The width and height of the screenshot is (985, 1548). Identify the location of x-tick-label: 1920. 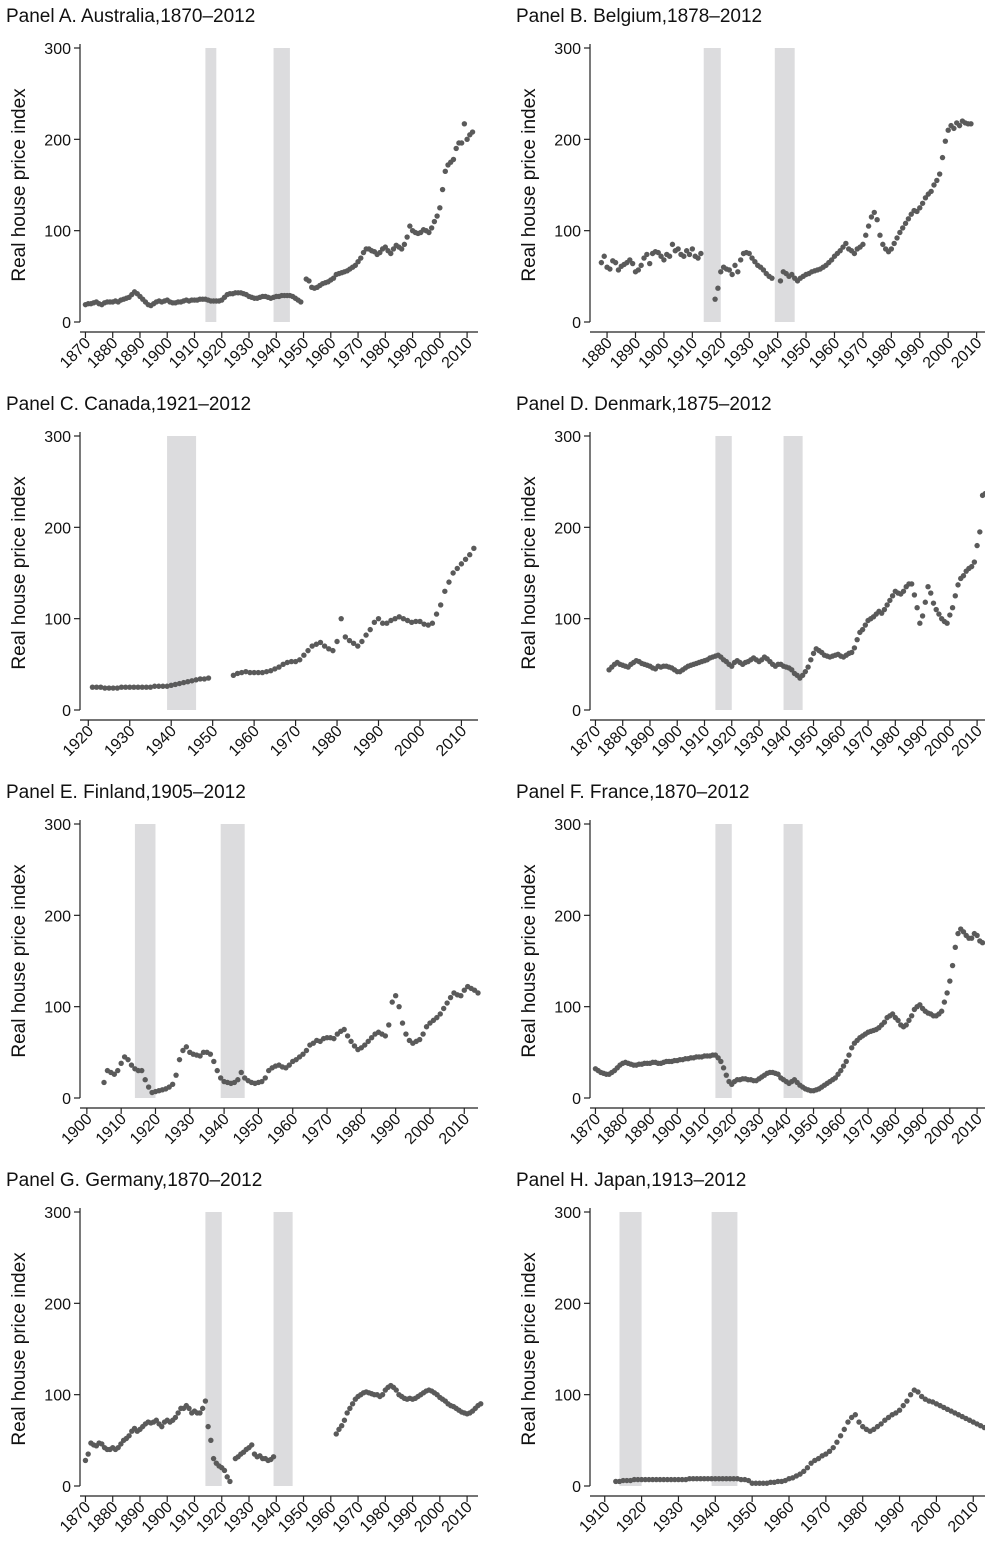
(631, 1517).